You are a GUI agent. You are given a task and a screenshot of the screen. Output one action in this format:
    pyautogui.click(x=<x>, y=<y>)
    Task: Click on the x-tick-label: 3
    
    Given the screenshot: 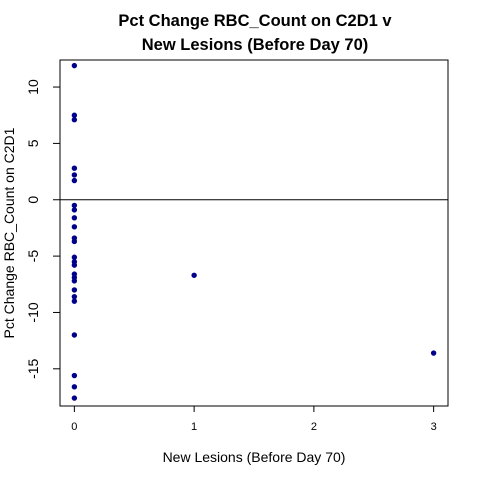 What is the action you would take?
    pyautogui.click(x=434, y=427)
    